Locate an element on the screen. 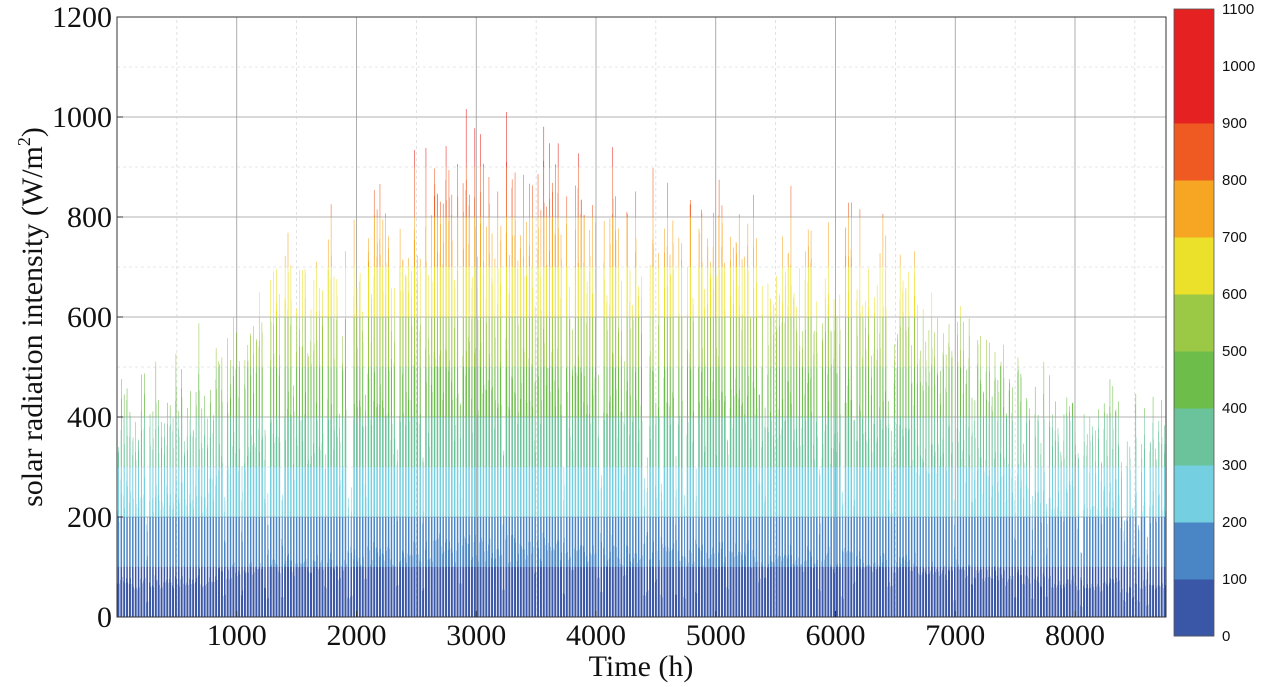 The height and width of the screenshot is (687, 1269). y-axis-label: solar radiation intensity (W/m2) is located at coordinates (31, 317).